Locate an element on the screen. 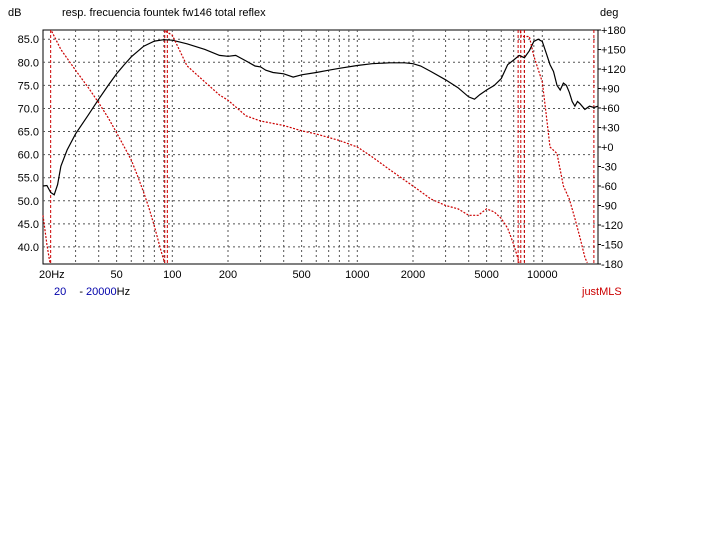  y2-tick-label: -30 is located at coordinates (609, 168).